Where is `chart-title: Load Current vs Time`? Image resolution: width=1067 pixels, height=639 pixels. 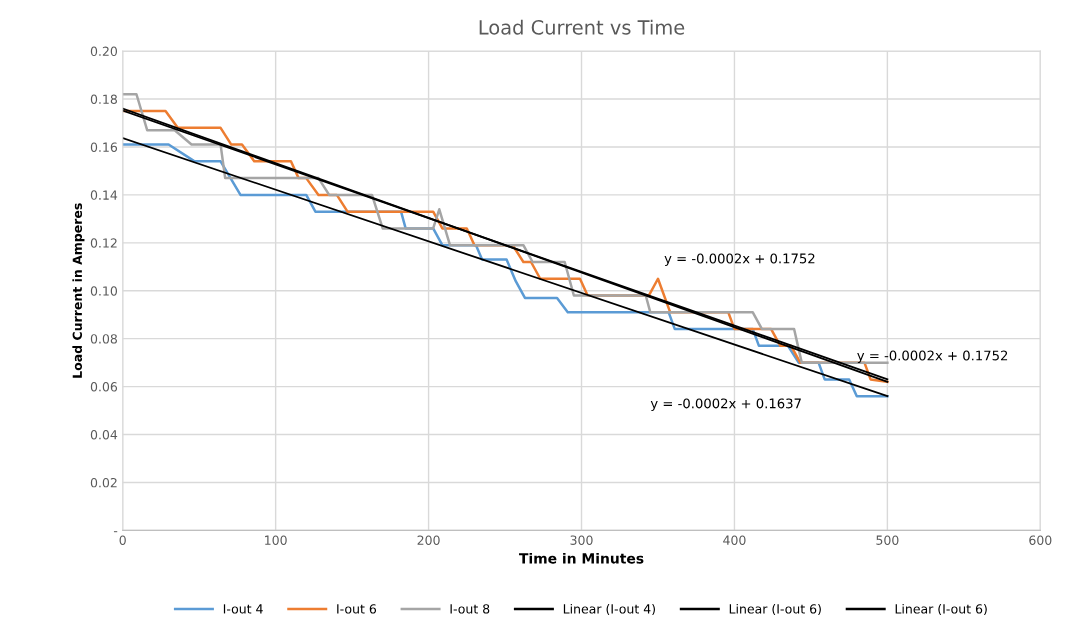 chart-title: Load Current vs Time is located at coordinates (582, 27).